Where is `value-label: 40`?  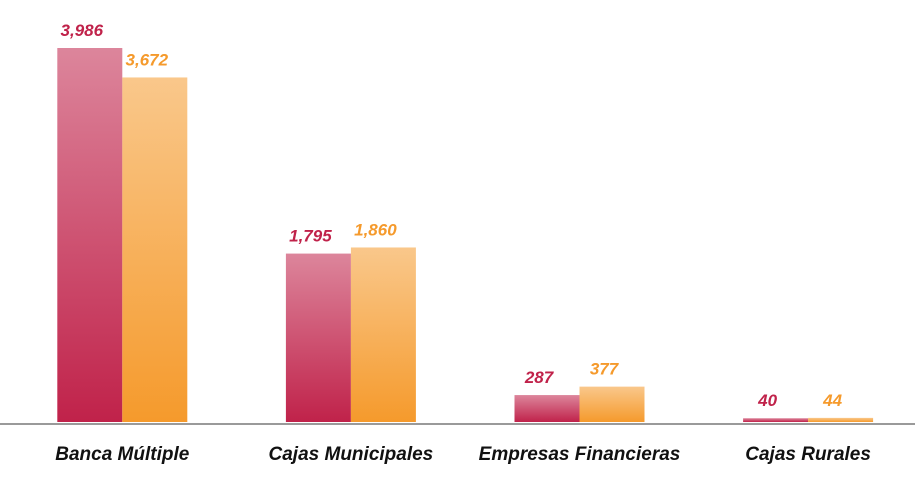 value-label: 40 is located at coordinates (767, 400).